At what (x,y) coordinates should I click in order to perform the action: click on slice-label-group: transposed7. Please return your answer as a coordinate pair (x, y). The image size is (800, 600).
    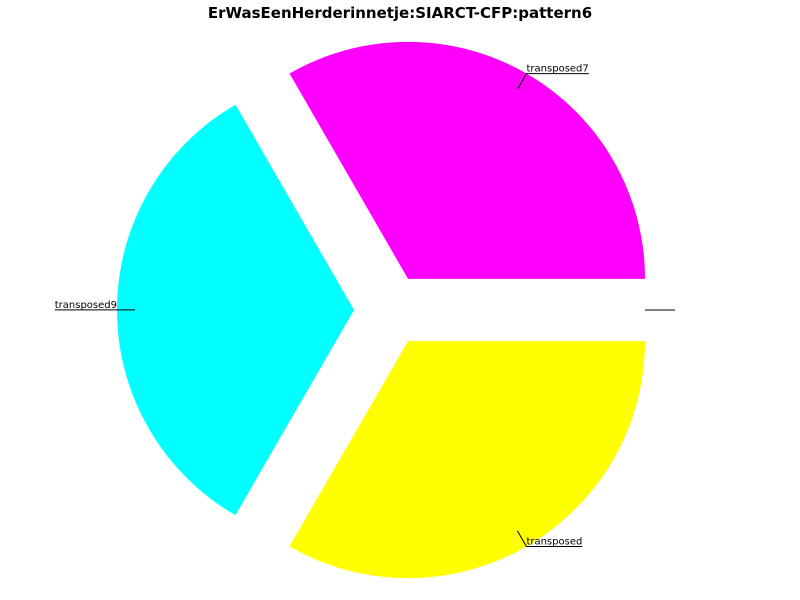
    Looking at the image, I should click on (553, 77).